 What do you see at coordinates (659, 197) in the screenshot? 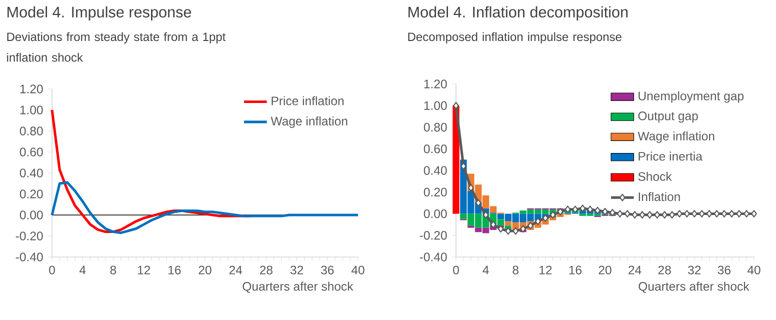
I see `legend-label: Inflation` at bounding box center [659, 197].